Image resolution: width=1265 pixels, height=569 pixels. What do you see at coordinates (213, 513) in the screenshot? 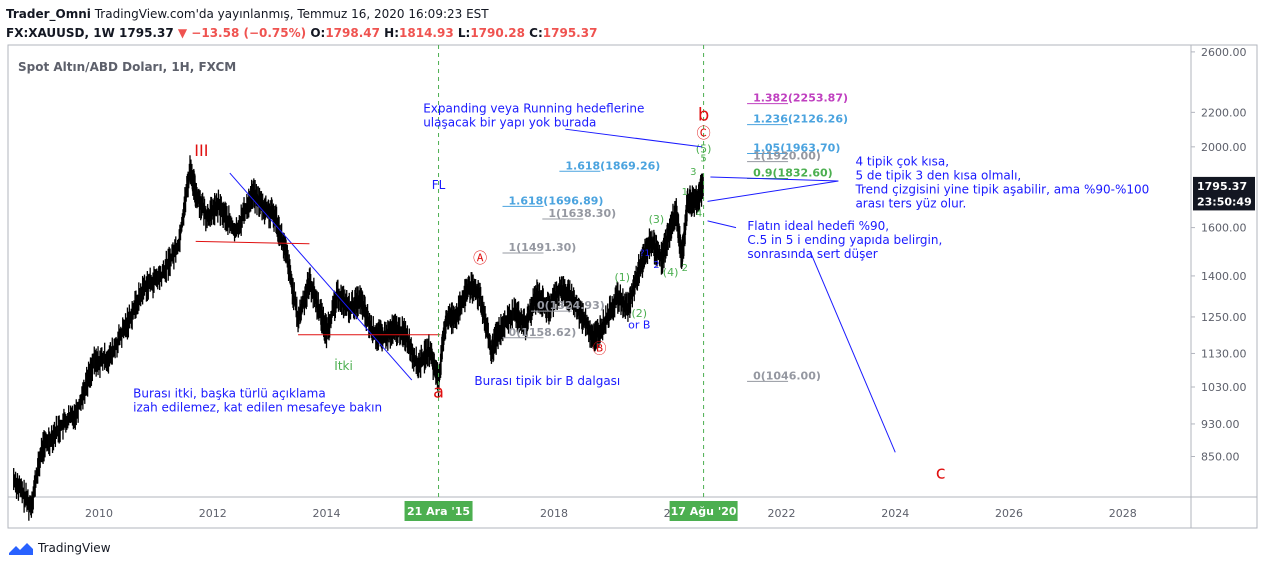
I see `x-tick-label: 2012` at bounding box center [213, 513].